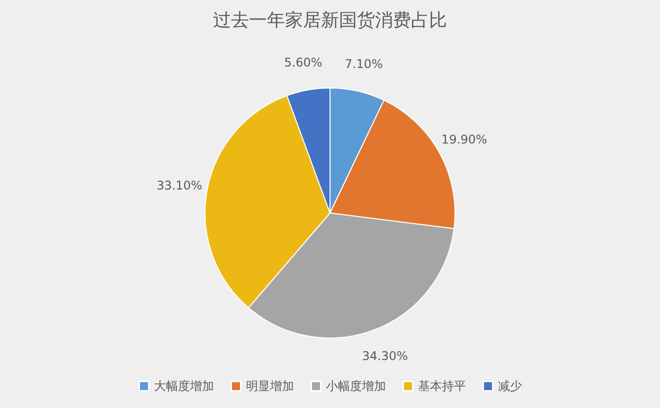 The height and width of the screenshot is (408, 660). What do you see at coordinates (184, 386) in the screenshot?
I see `legend-label: 大幅度增加` at bounding box center [184, 386].